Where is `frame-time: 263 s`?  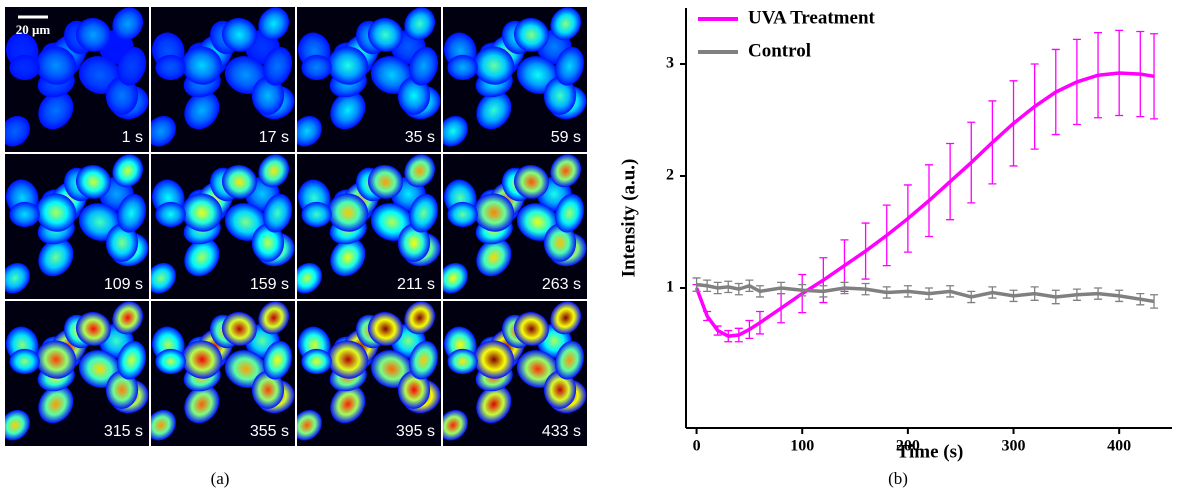 frame-time: 263 s is located at coordinates (561, 284).